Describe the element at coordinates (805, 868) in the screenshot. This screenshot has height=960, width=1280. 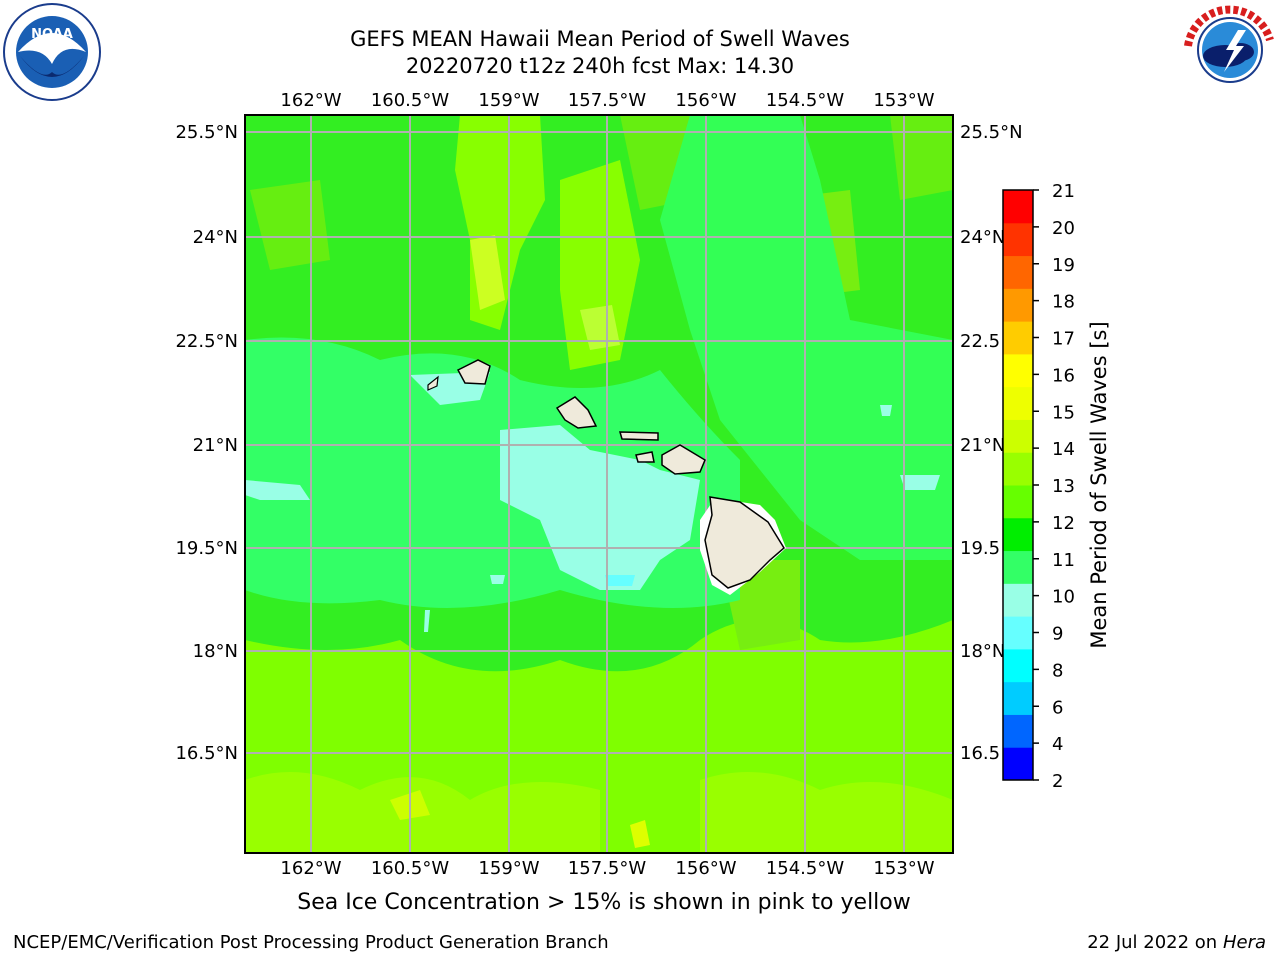
I see `lon-label-bottom: 154.5°W` at that location.